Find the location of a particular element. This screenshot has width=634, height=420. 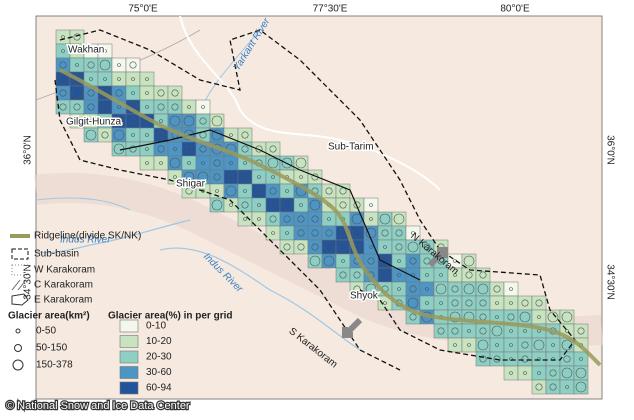

legend-text: 60-94 is located at coordinates (159, 388).